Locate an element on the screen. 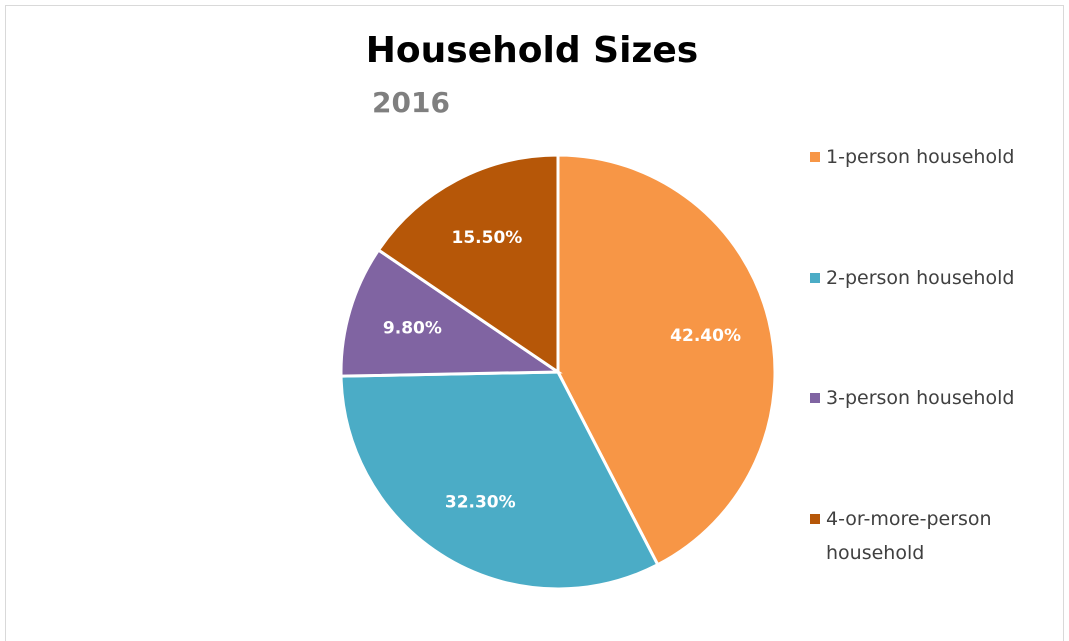  legend-label: 2-person household is located at coordinates (920, 278).